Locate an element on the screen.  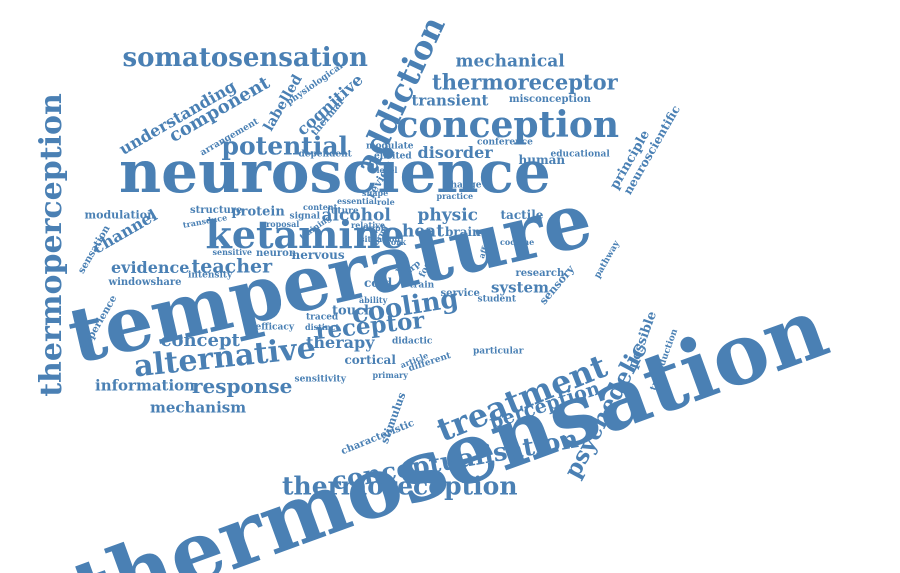
cloud-word-situation: situation is located at coordinates (380, 239).